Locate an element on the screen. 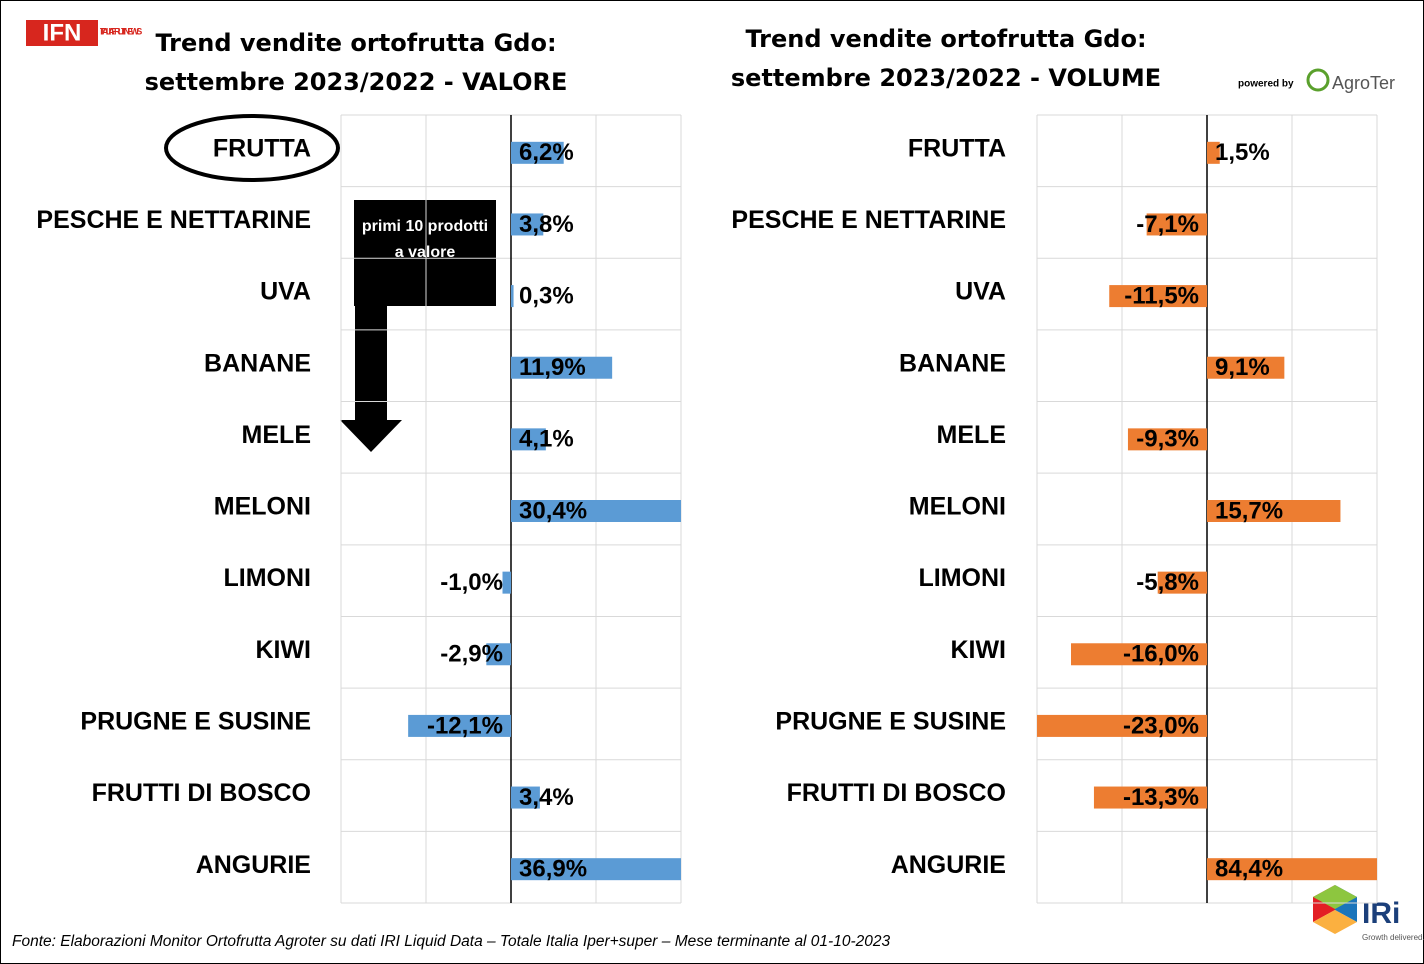  logo-sub: ITALIA FRUIT NEWS is located at coordinates (121, 31).